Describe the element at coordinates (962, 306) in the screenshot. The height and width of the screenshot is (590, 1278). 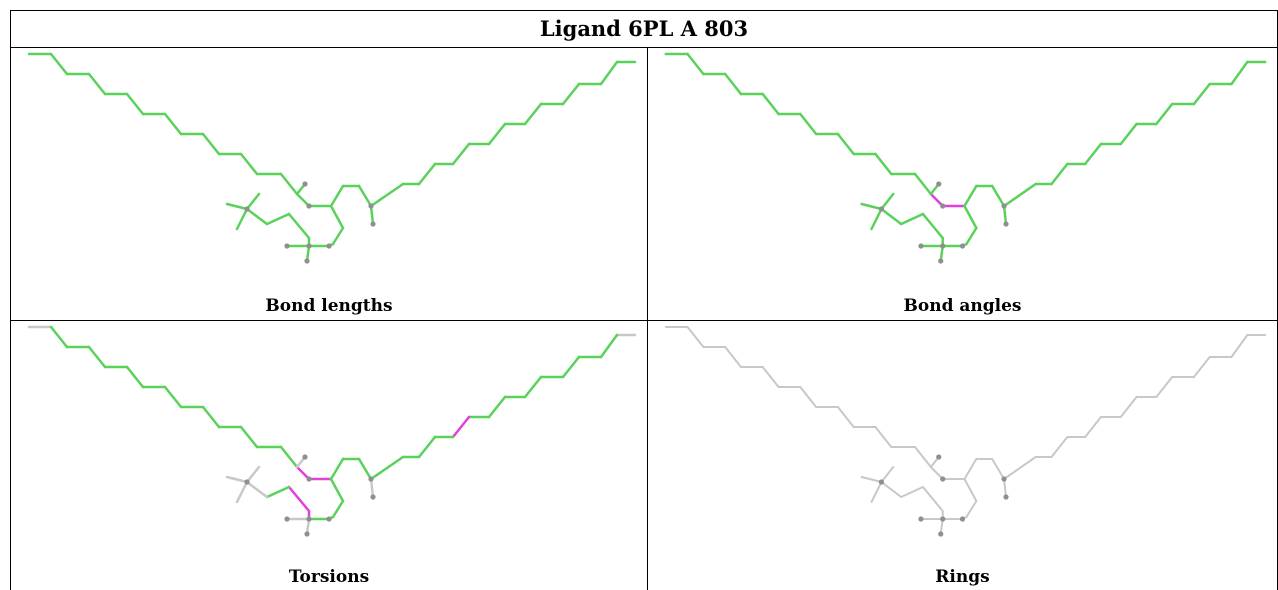
I see `caption-bond-angles: Bond angles` at that location.